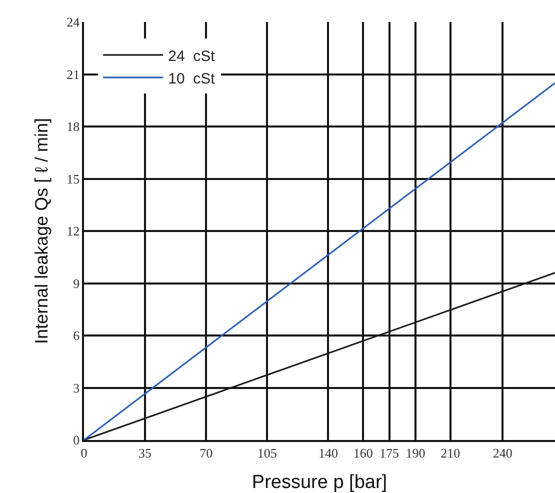 Image resolution: width=555 pixels, height=493 pixels. Describe the element at coordinates (320, 482) in the screenshot. I see `x-axis-title: Pressure p [bar]` at that location.